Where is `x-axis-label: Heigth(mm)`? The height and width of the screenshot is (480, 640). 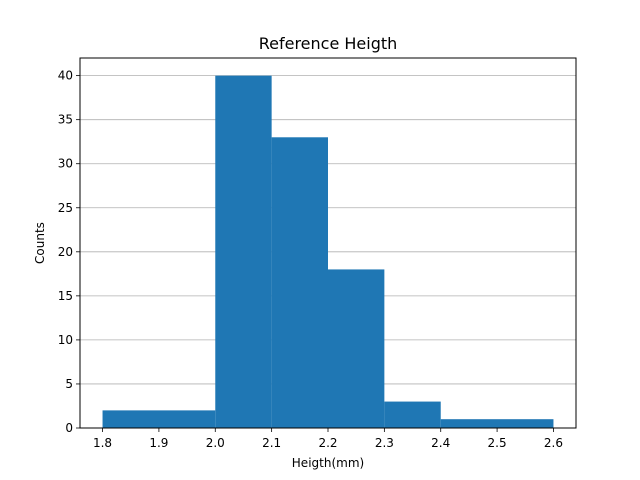
x-axis-label: Heigth(mm) is located at coordinates (328, 463).